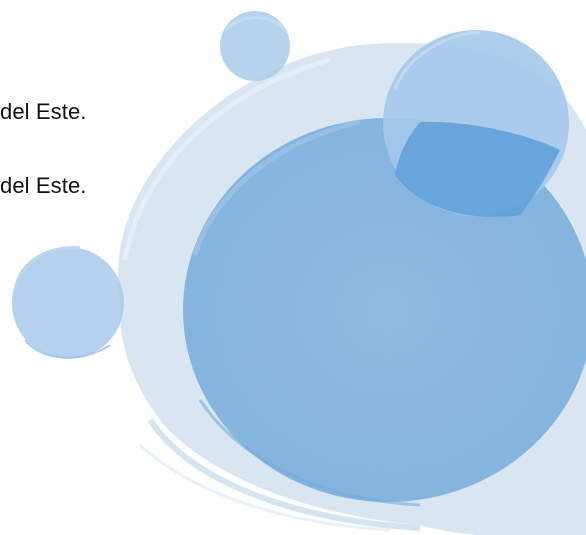 The height and width of the screenshot is (535, 586). Describe the element at coordinates (476, 123) in the screenshot. I see `top-right-circle` at that location.